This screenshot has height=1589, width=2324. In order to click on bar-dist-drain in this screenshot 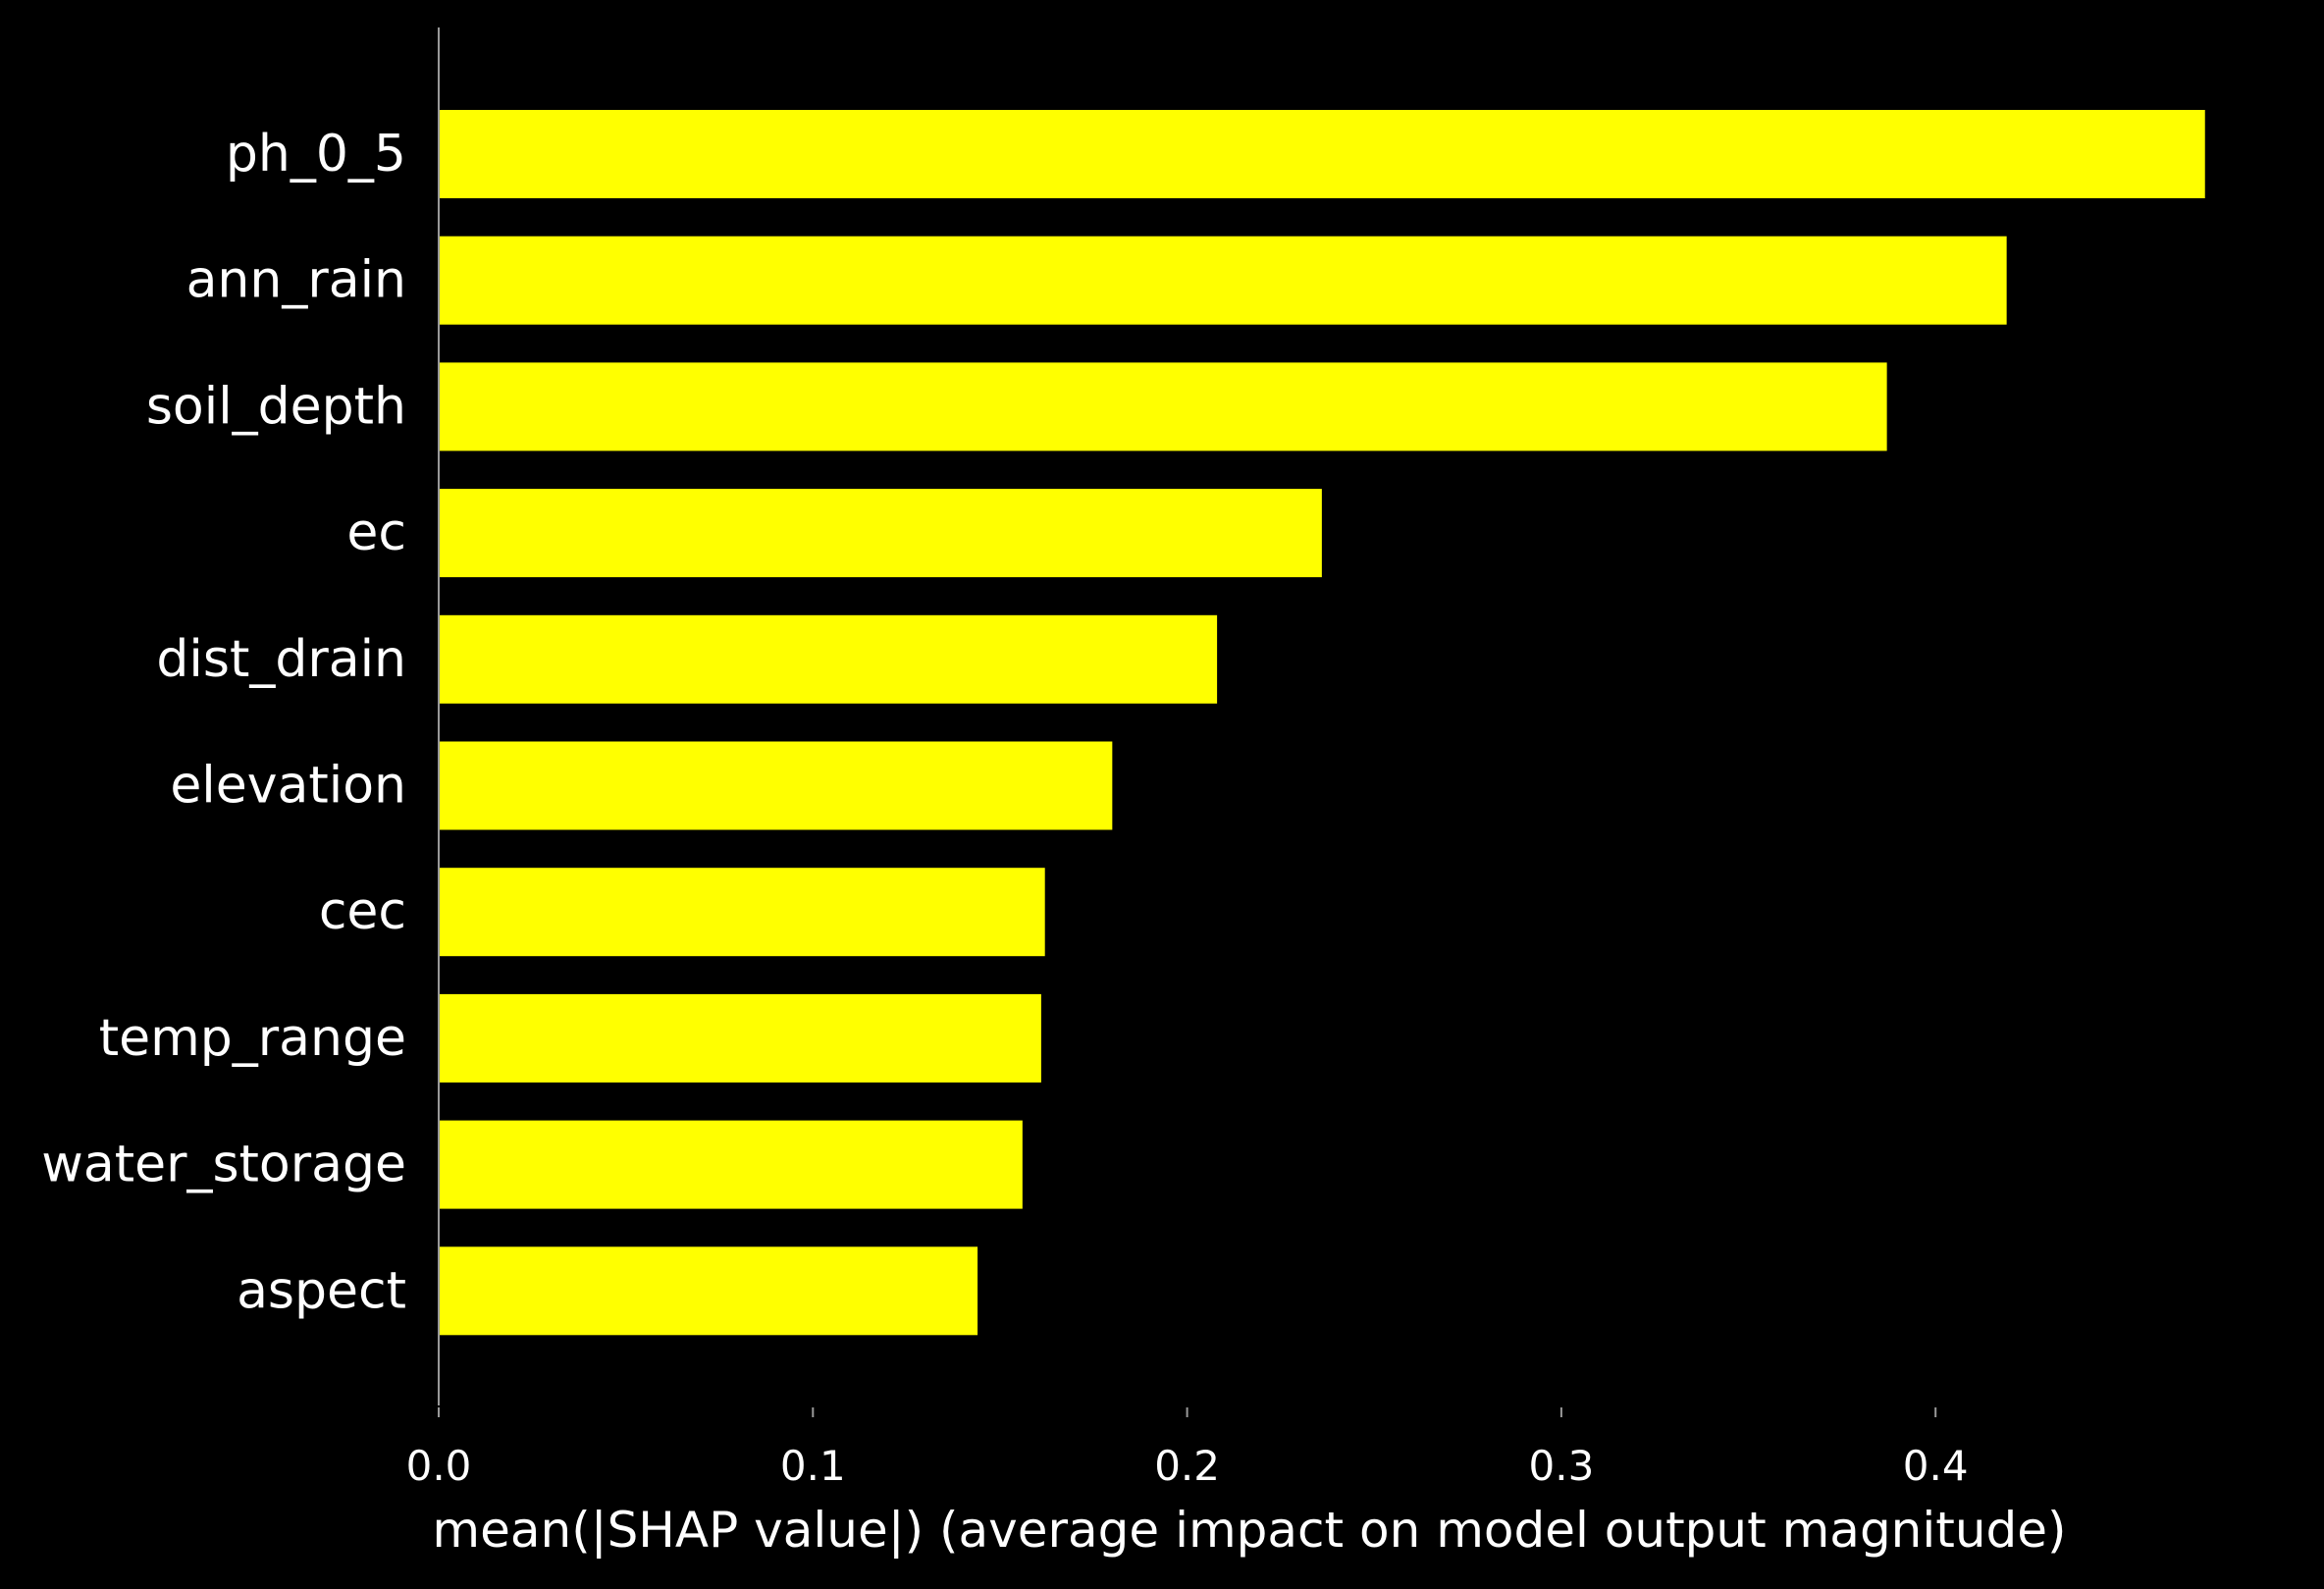, I will do `click(829, 659)`.